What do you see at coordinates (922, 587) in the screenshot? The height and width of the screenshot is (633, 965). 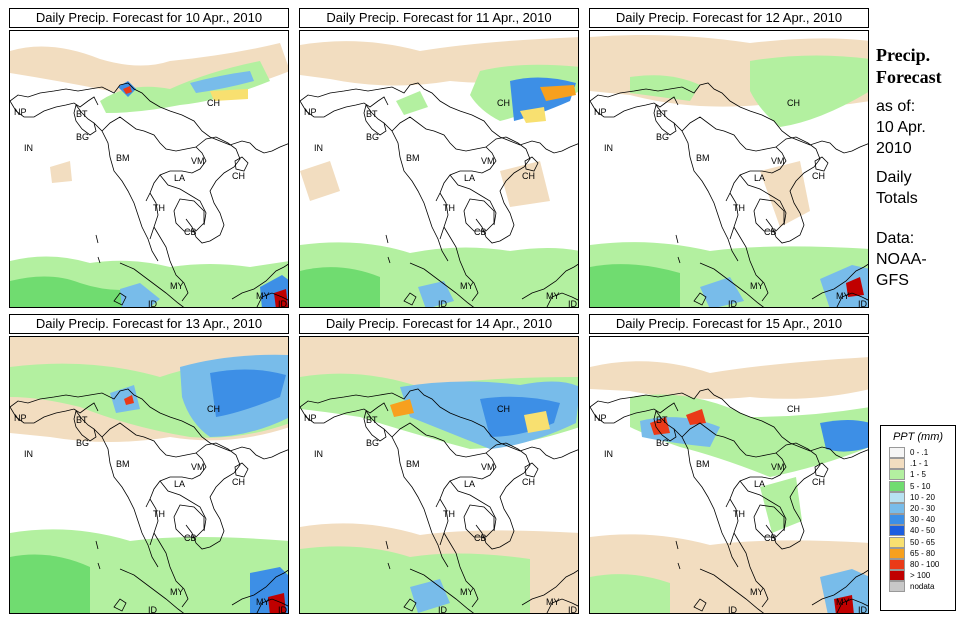 I see `legend-label: nodata` at bounding box center [922, 587].